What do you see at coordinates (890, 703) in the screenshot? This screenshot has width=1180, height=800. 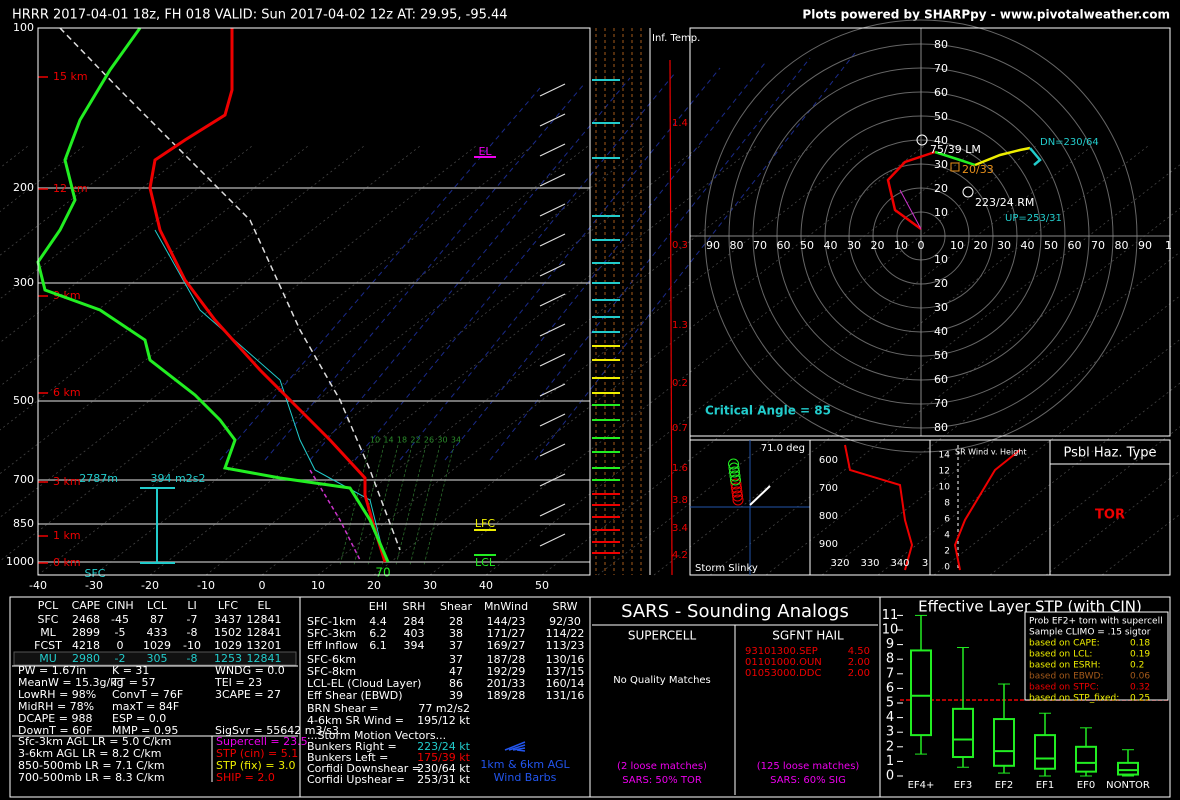 I see `label: 5` at bounding box center [890, 703].